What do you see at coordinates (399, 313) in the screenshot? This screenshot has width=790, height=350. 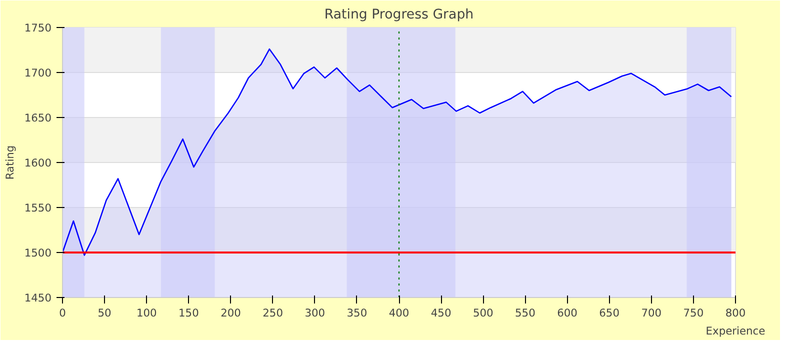 I see `x-tick-label: 400` at bounding box center [399, 313].